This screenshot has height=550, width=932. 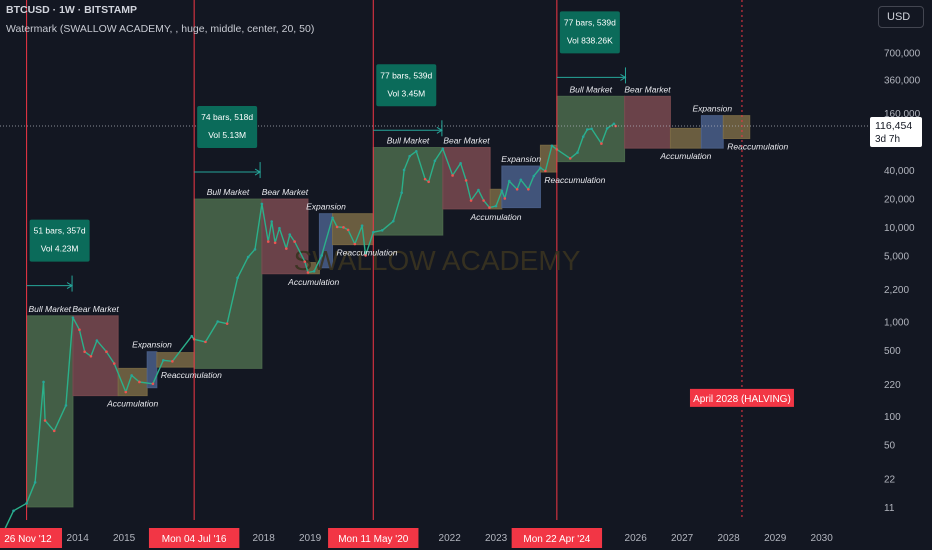 What do you see at coordinates (685, 138) in the screenshot?
I see `phase-box-accumulation` at bounding box center [685, 138].